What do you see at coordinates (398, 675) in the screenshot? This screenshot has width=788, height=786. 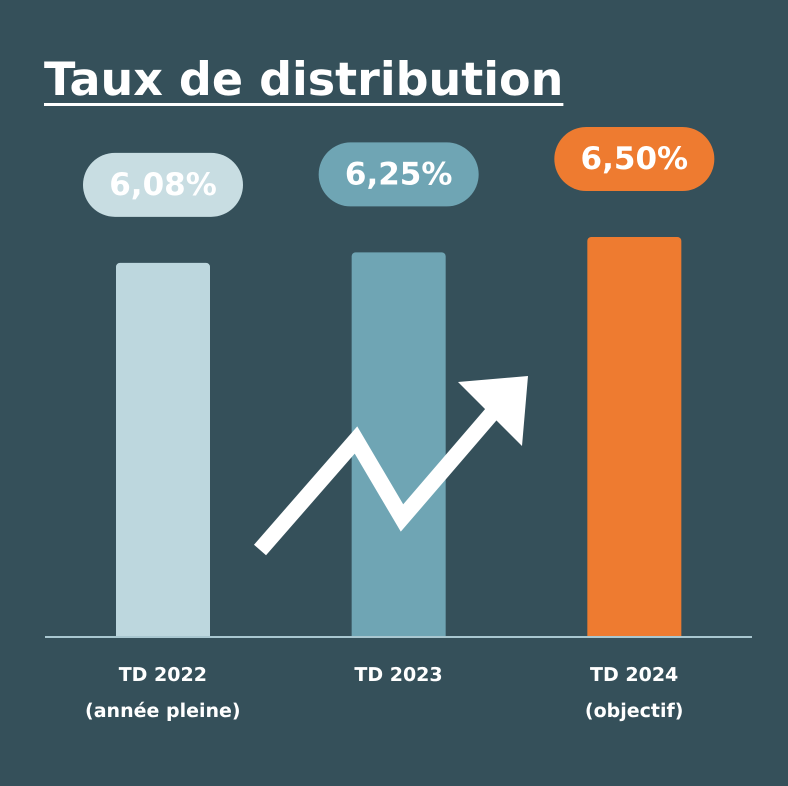 I see `x-tick-label: TD 2023` at bounding box center [398, 675].